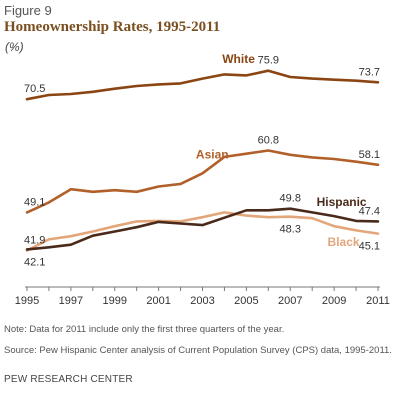 The width and height of the screenshot is (405, 401). I want to click on x-tick-label: 2009, so click(334, 301).